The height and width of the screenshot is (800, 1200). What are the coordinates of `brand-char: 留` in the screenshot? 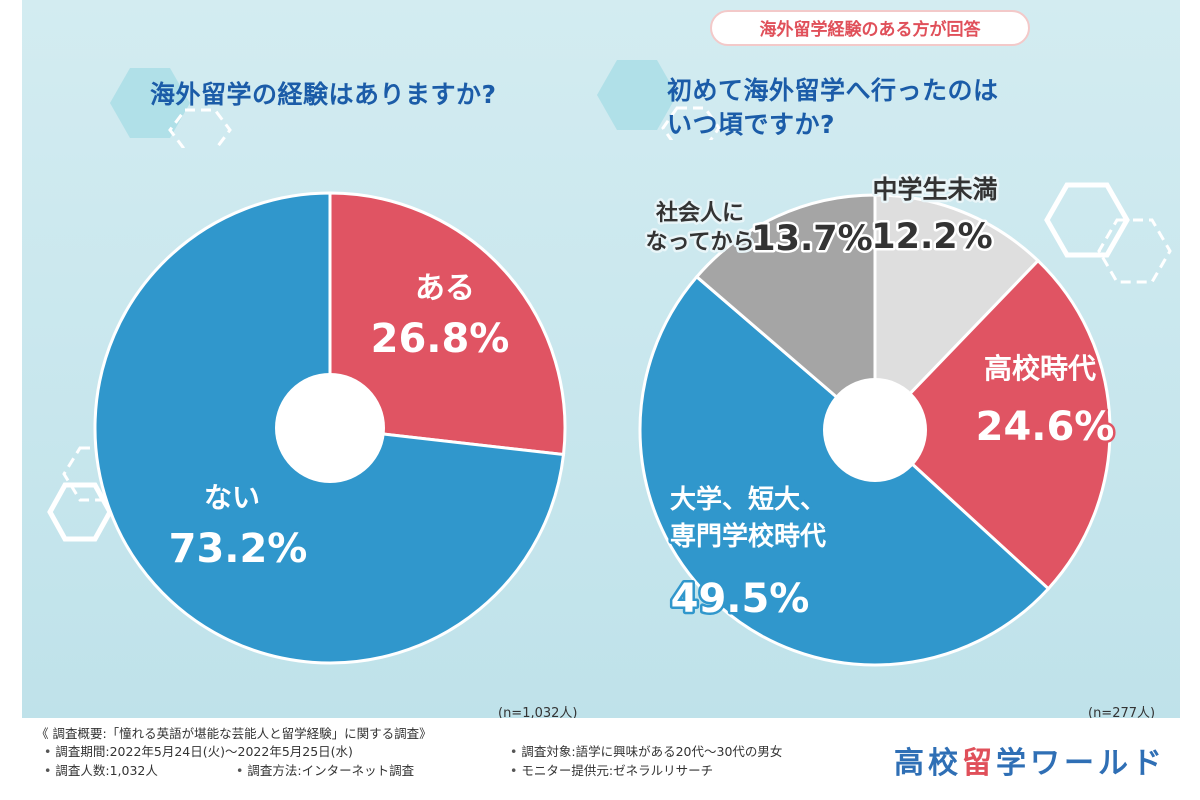 It's located at (979, 763).